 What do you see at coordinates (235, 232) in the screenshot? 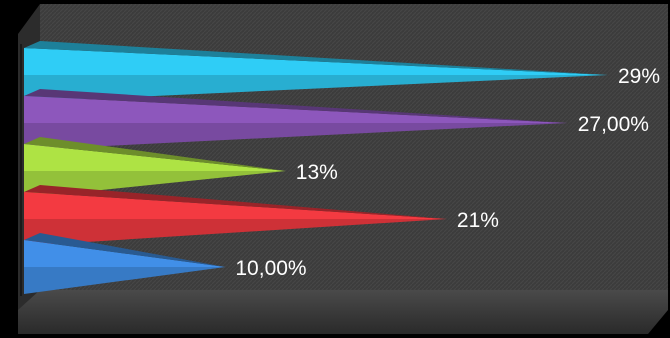
I see `bar-4-lower-face` at bounding box center [235, 232].